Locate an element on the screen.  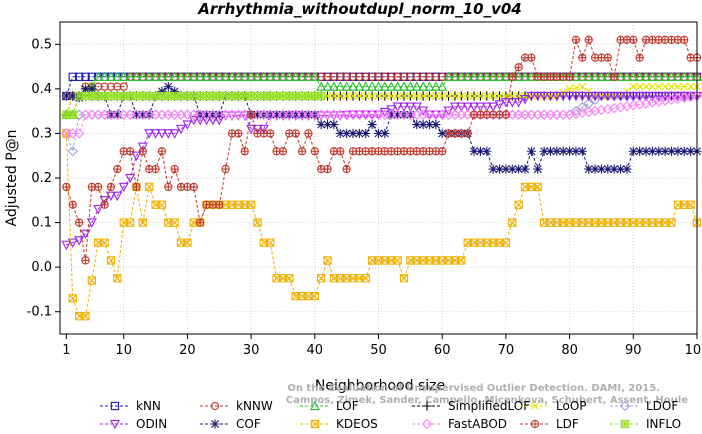
legend-item: ODIN is located at coordinates (133, 424).